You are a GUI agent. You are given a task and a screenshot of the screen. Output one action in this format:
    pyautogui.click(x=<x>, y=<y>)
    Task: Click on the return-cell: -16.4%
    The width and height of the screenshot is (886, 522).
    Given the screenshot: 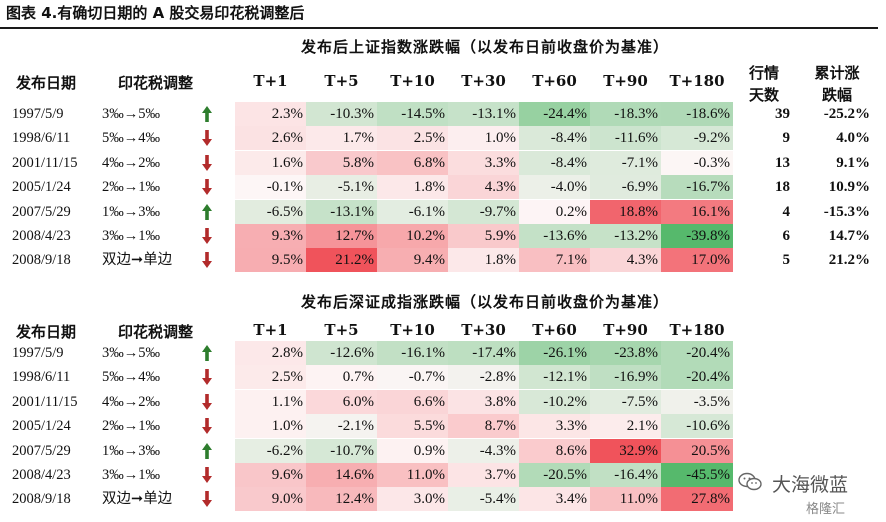 What is the action you would take?
    pyautogui.click(x=625, y=475)
    